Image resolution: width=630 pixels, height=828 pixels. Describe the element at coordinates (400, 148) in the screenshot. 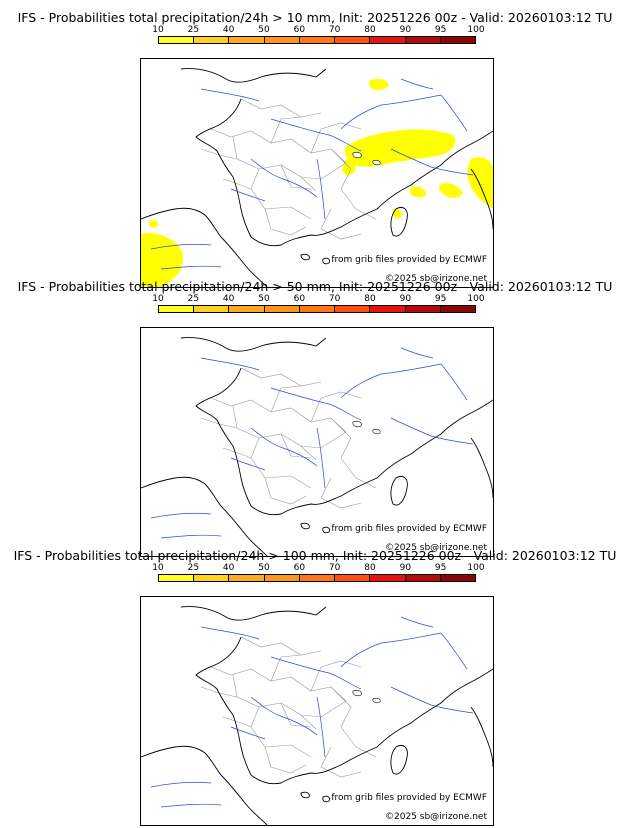

I see `precip-area-alps` at that location.